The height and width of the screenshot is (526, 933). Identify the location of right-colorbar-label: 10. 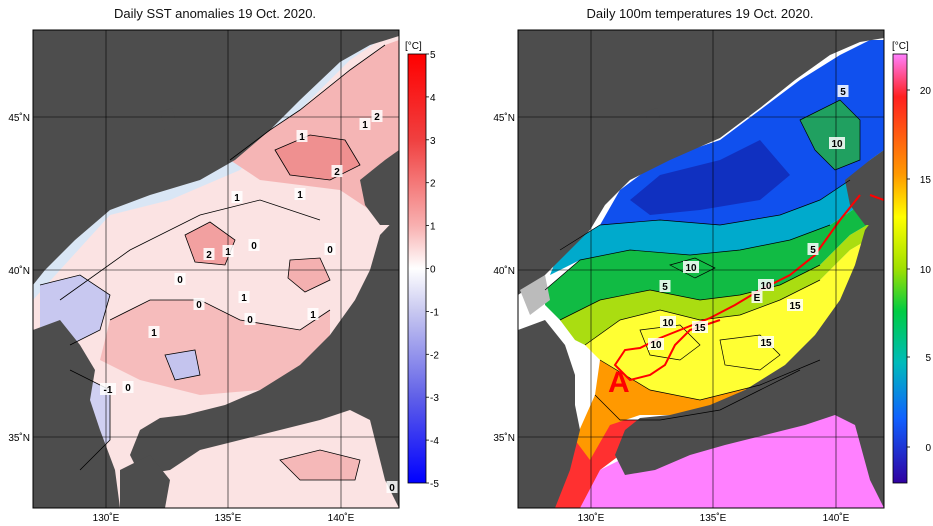
(926, 270).